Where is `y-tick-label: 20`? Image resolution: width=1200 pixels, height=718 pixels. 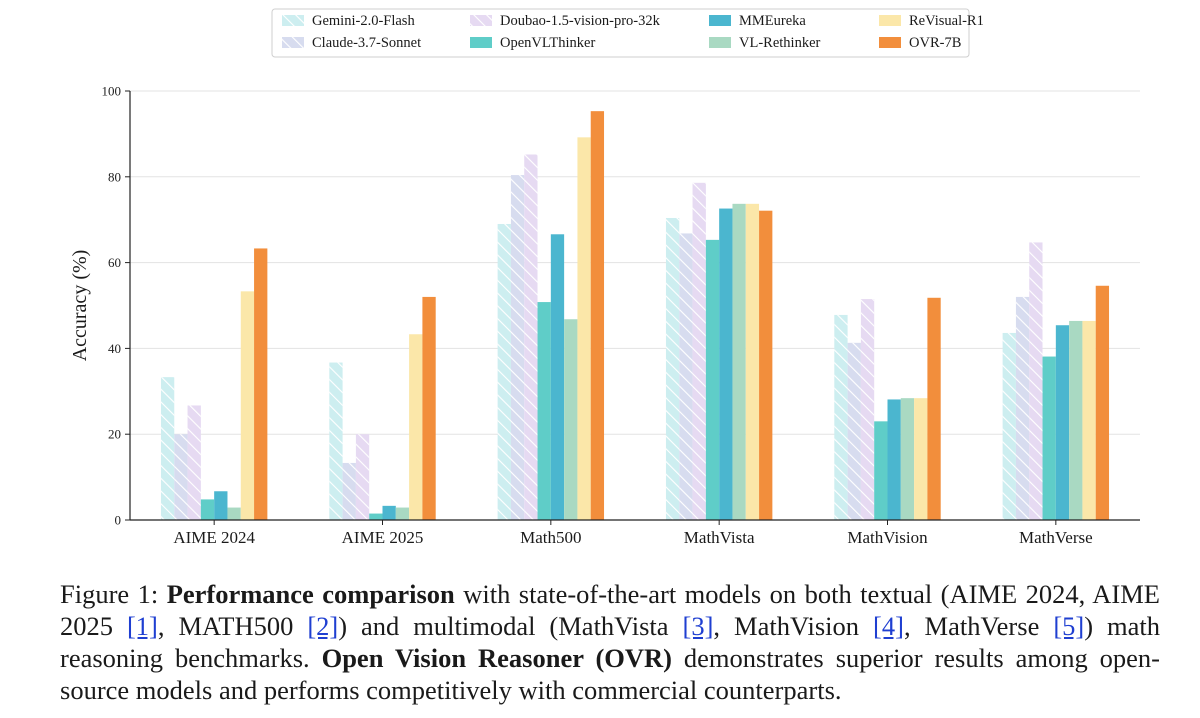
y-tick-label: 20 is located at coordinates (114, 434).